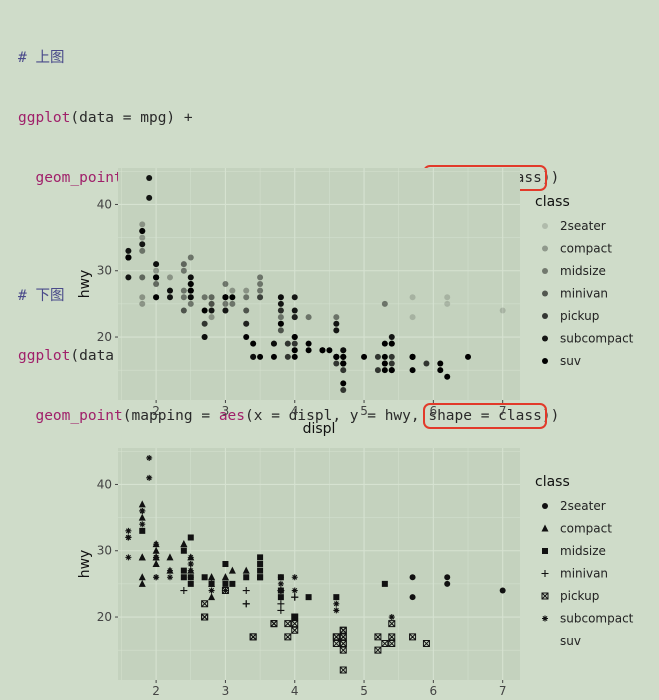  I want to click on legend-label-minivan: minivan, so click(584, 294).